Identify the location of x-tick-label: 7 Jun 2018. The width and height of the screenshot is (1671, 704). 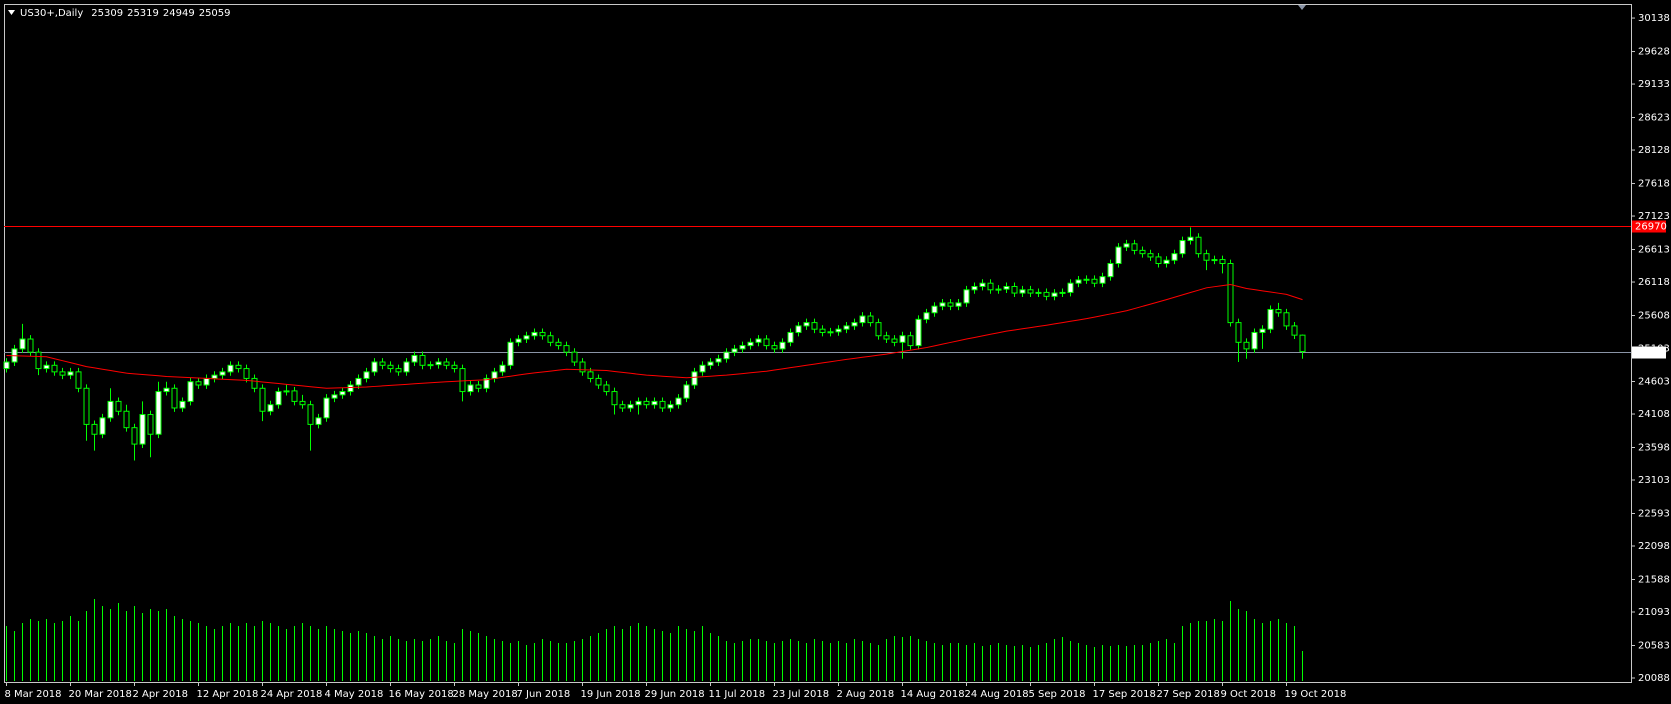
(544, 694).